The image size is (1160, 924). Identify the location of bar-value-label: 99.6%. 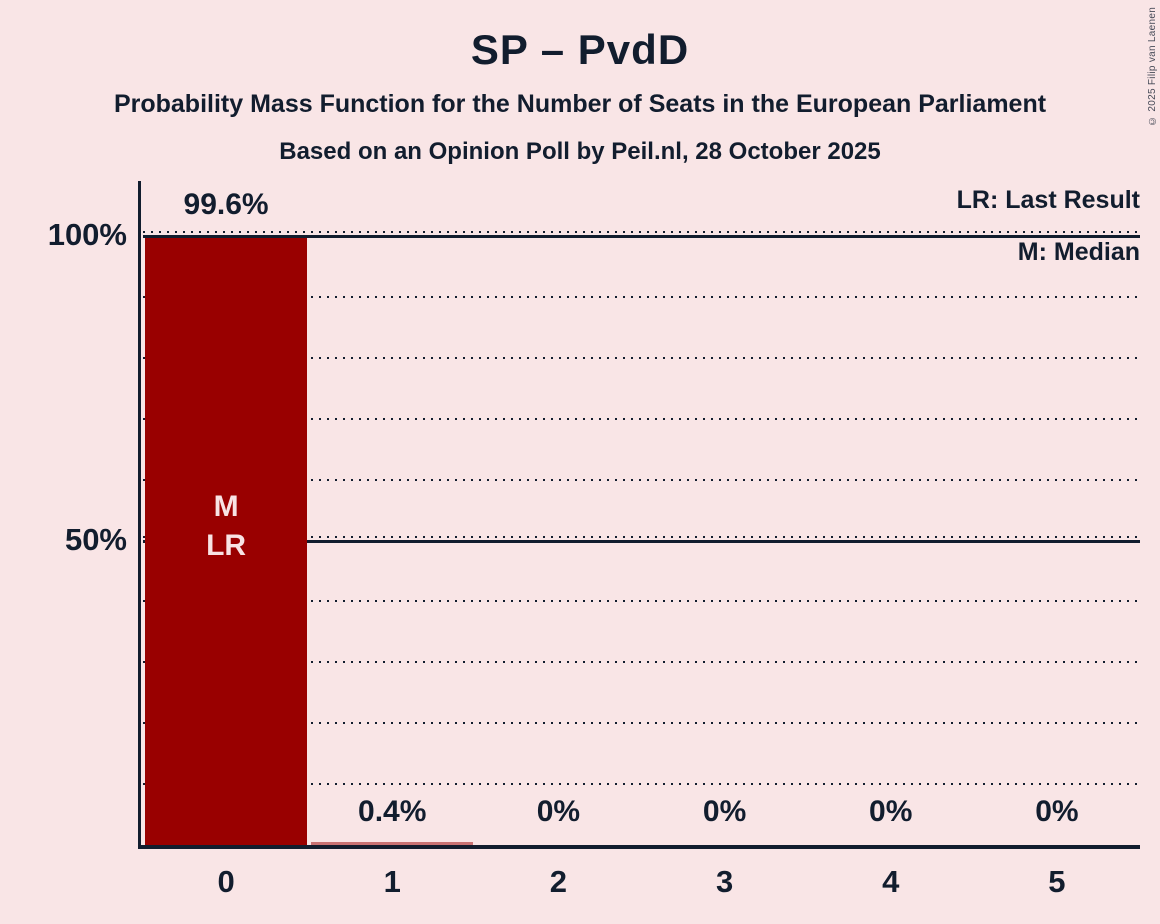
(226, 205).